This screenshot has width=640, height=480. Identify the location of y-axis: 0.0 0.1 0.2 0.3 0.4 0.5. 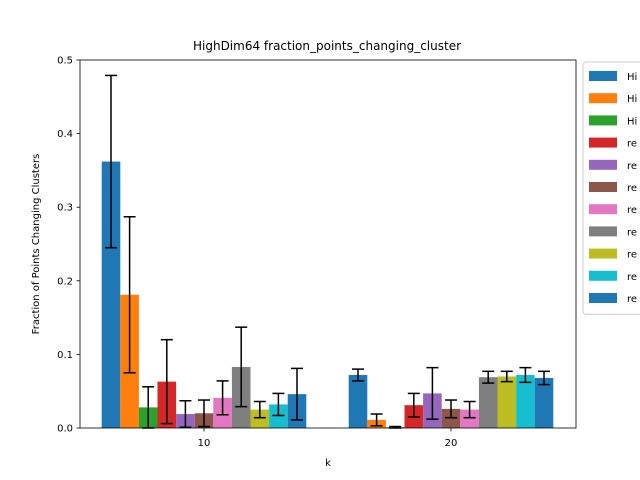
(68, 245).